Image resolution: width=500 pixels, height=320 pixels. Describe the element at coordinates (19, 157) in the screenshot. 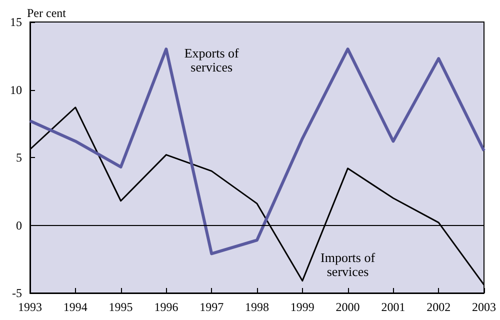

I see `y-tick-label: 5` at that location.